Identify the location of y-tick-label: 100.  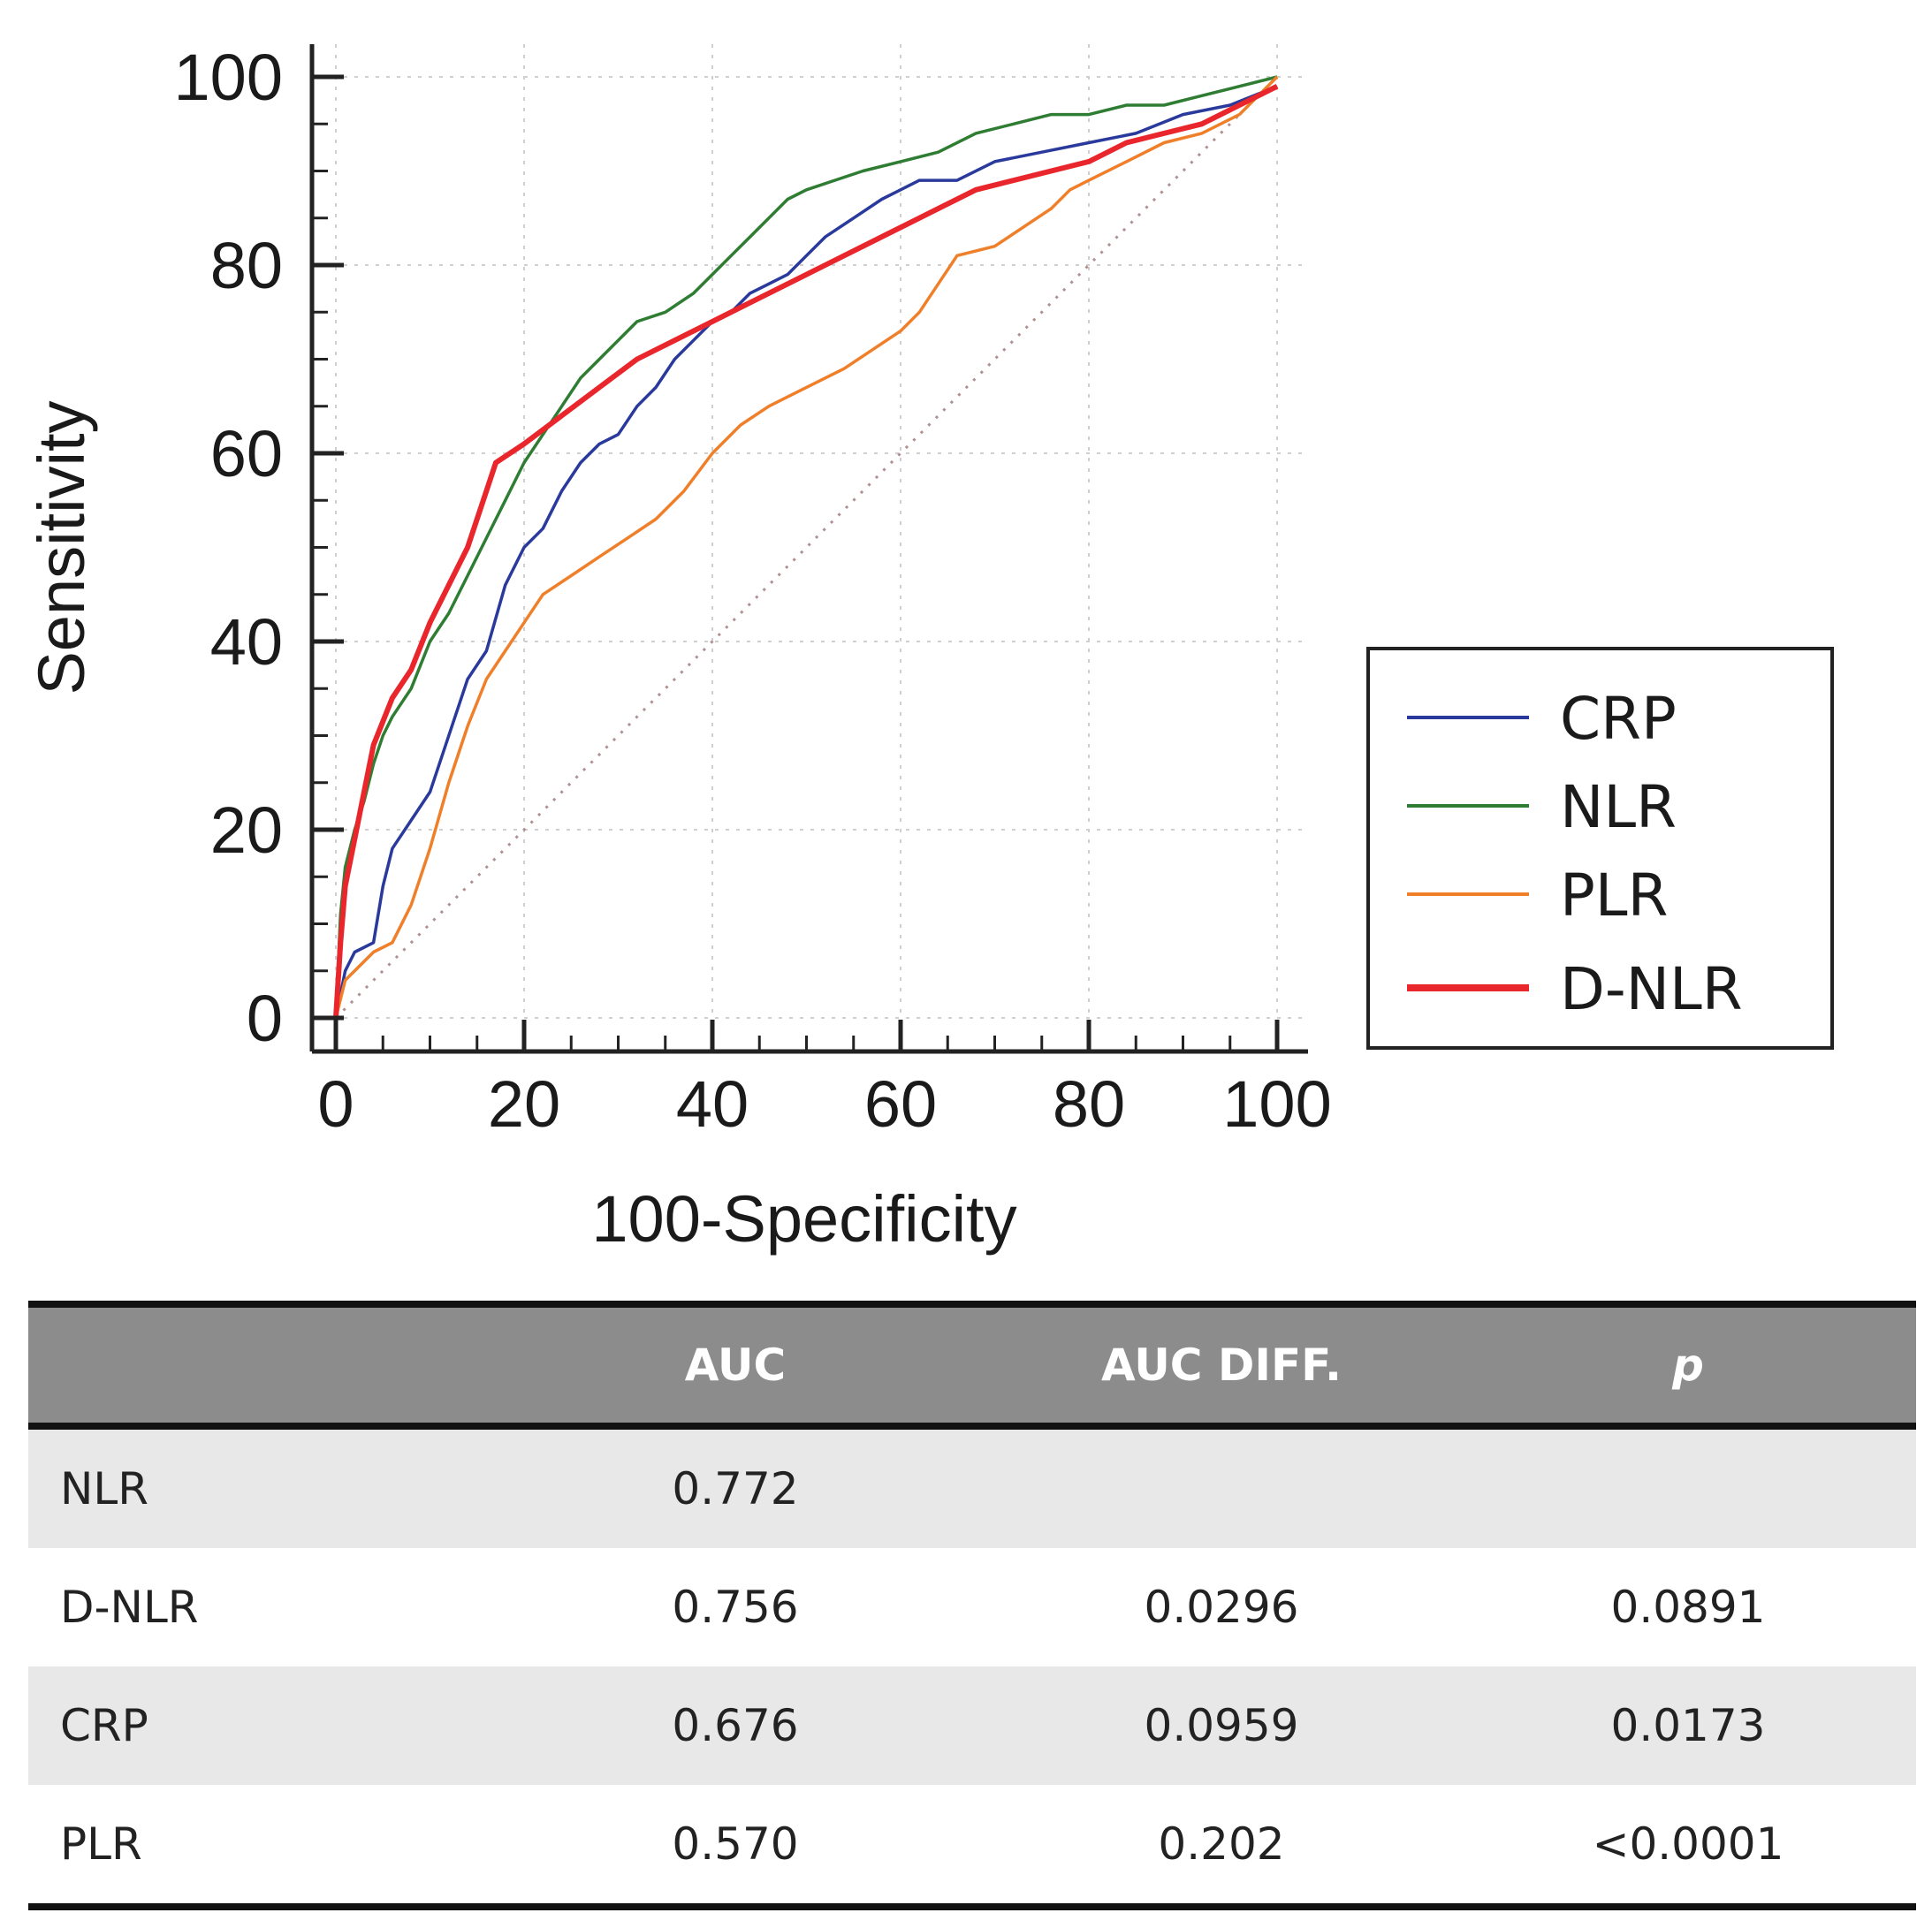
(228, 77).